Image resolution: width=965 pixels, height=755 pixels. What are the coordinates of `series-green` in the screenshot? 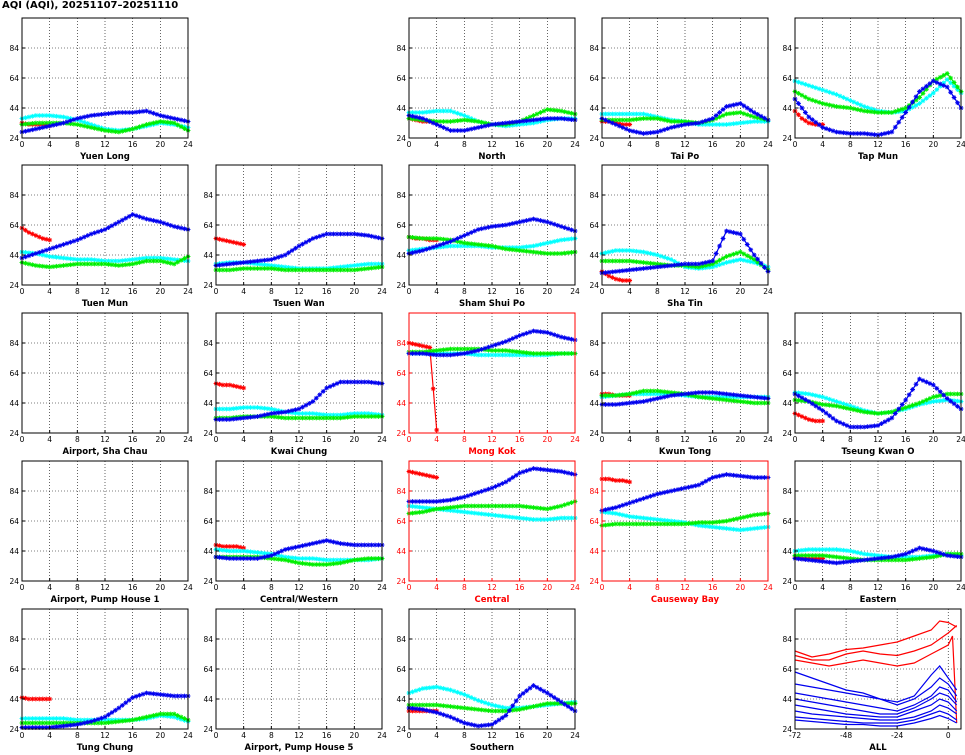 It's located at (492, 245).